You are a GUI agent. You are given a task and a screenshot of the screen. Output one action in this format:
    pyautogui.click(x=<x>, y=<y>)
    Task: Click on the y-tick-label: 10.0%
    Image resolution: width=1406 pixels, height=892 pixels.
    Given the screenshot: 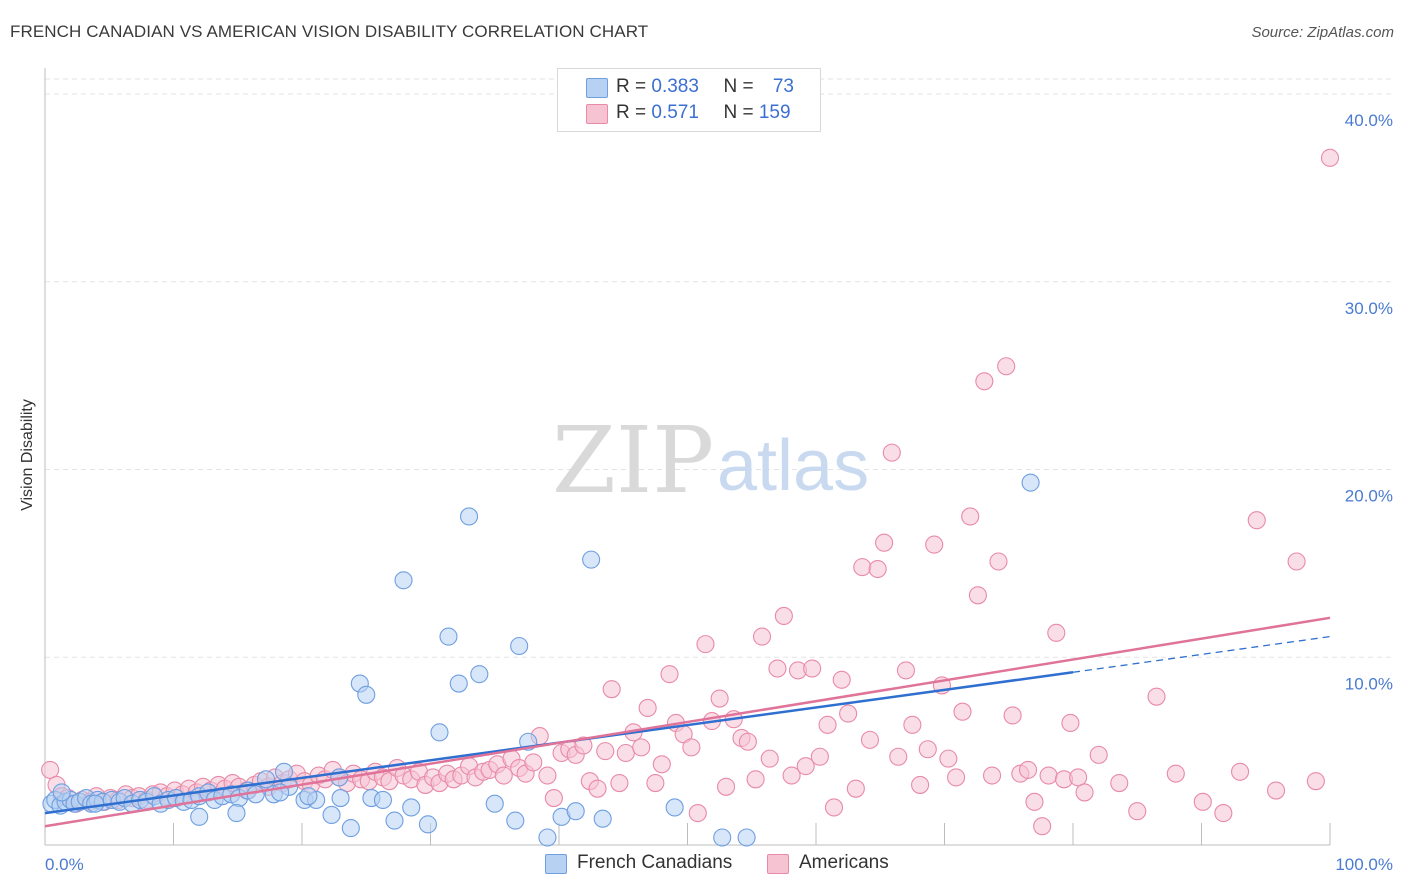 What is the action you would take?
    pyautogui.click(x=1369, y=683)
    